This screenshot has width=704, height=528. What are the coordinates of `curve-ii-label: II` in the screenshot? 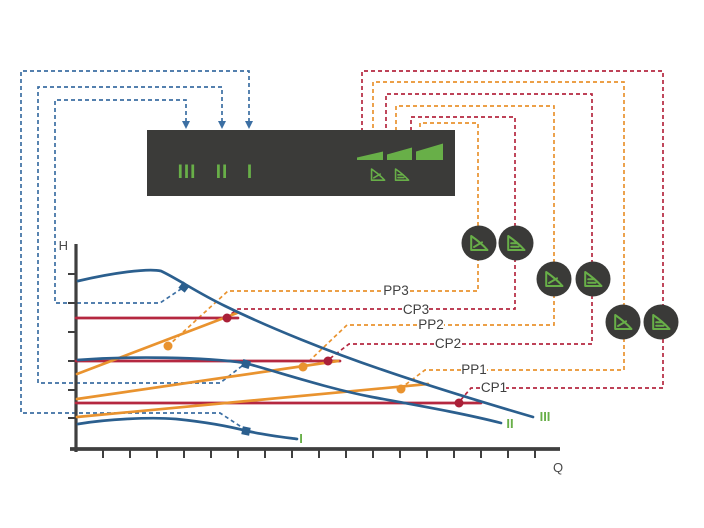 It's located at (509, 423).